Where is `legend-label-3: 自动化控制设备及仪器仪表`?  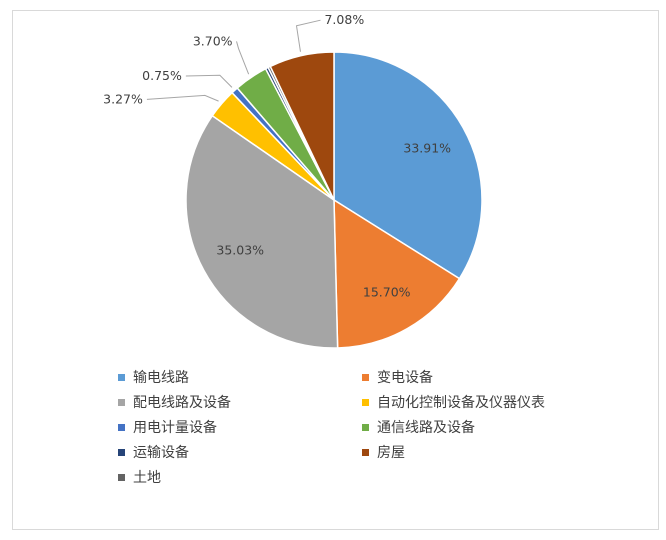
legend-label-3: 自动化控制设备及仪器仪表 is located at coordinates (461, 403).